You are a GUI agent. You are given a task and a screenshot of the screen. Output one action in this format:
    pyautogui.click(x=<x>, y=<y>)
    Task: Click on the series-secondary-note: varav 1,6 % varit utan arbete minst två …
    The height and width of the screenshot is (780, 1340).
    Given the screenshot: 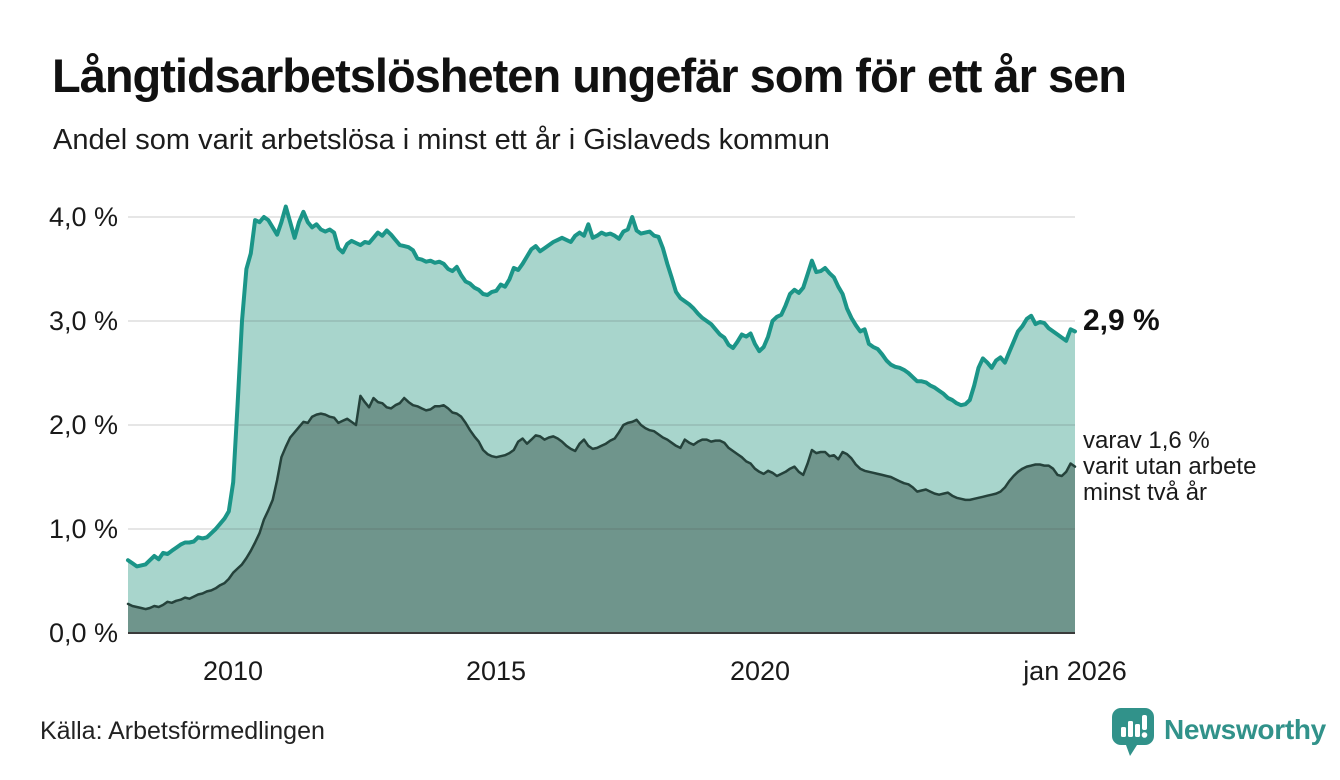 What is the action you would take?
    pyautogui.click(x=1170, y=466)
    